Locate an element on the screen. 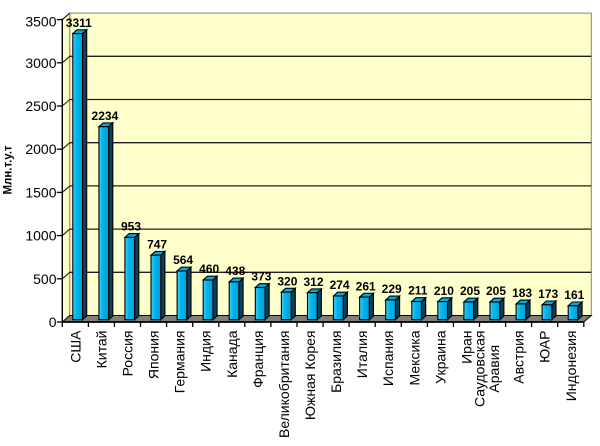 The height and width of the screenshot is (446, 600). svg-text: 460 is located at coordinates (209, 269).